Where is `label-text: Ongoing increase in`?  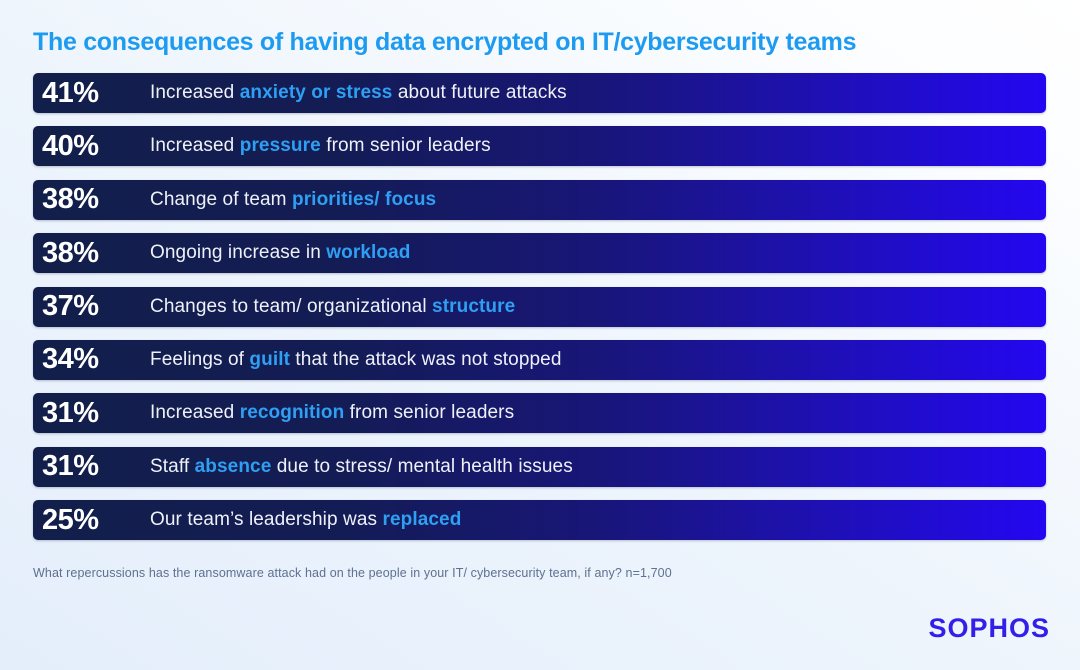 label-text: Ongoing increase in is located at coordinates (238, 253).